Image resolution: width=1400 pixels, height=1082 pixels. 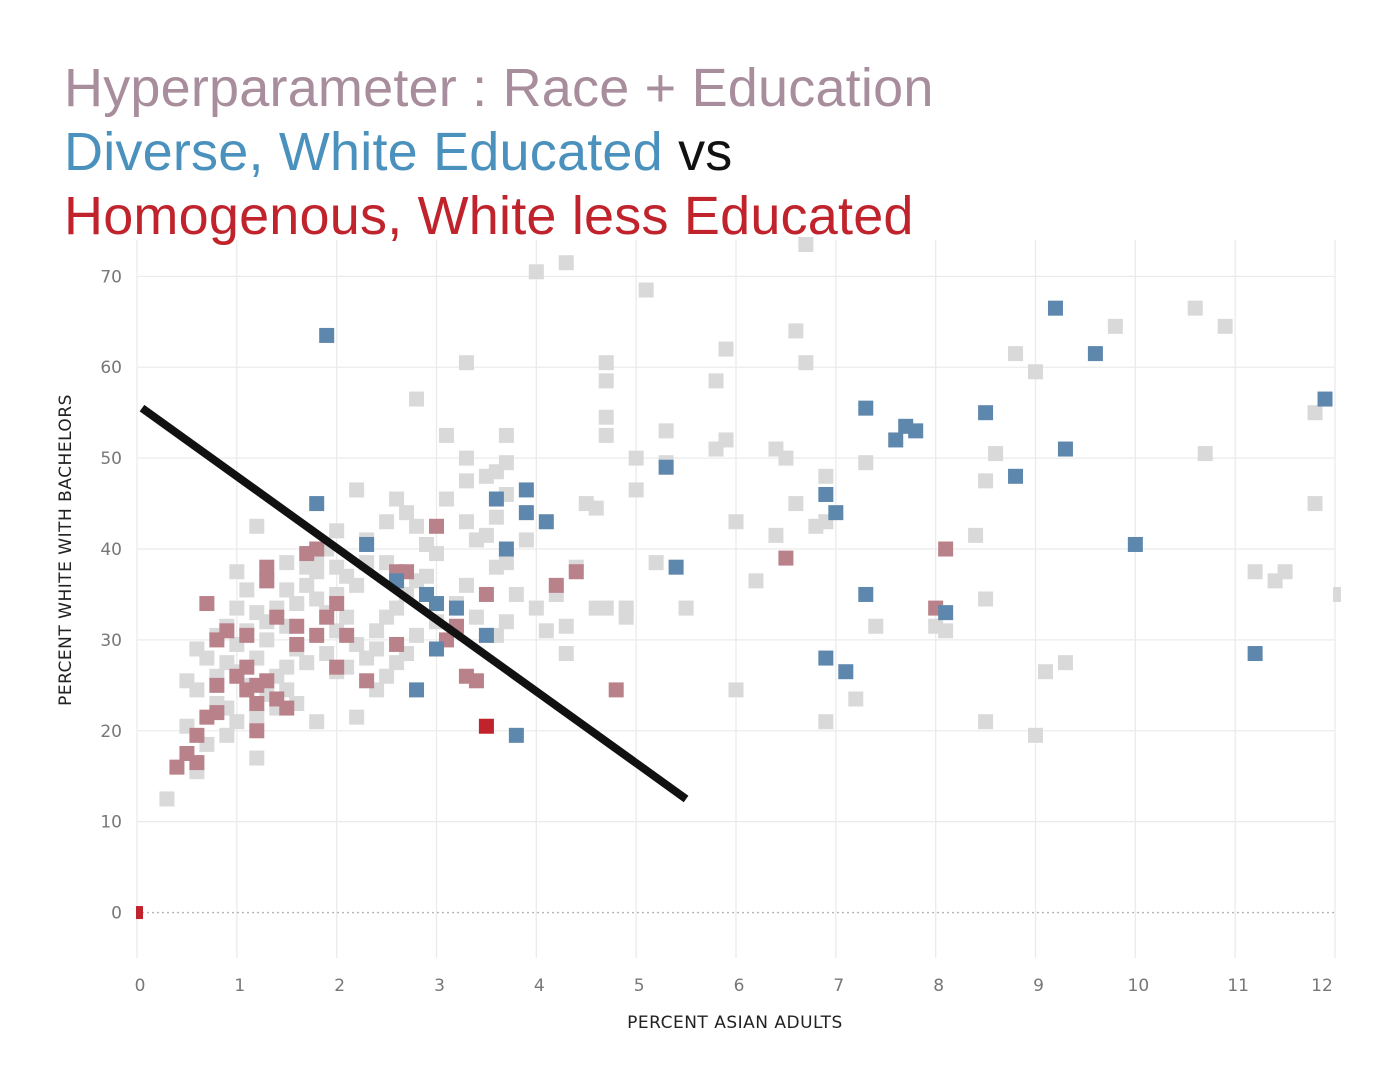 What do you see at coordinates (838, 986) in the screenshot?
I see `x-tick-label: 7` at bounding box center [838, 986].